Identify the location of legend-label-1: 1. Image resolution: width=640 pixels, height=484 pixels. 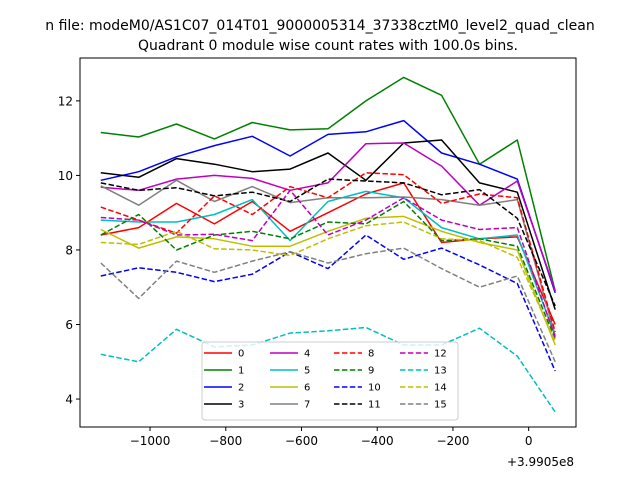
(241, 371).